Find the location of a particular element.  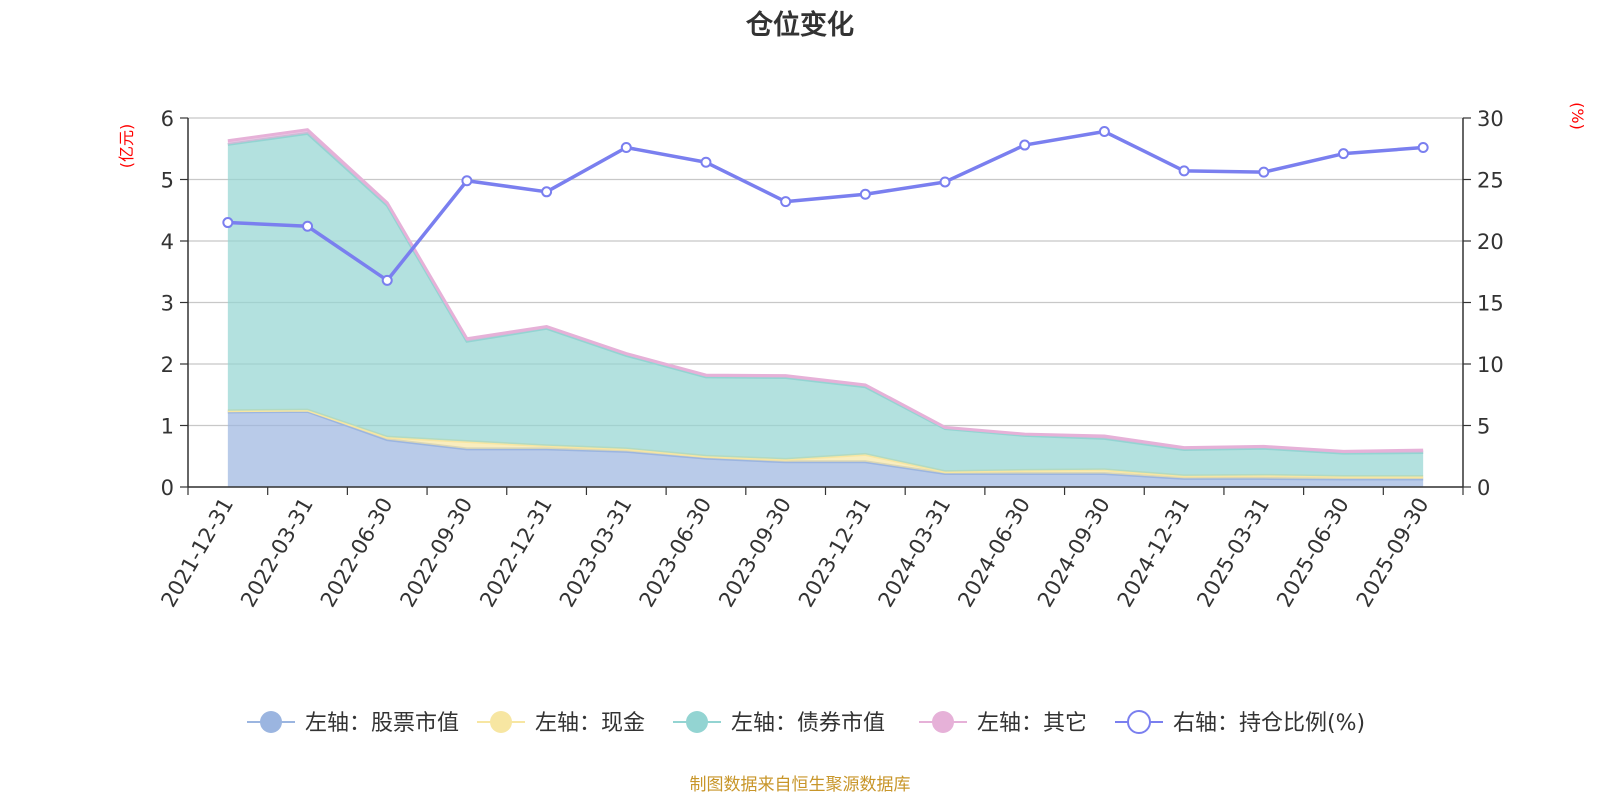

left-axis-tick-label: 1 is located at coordinates (167, 427).